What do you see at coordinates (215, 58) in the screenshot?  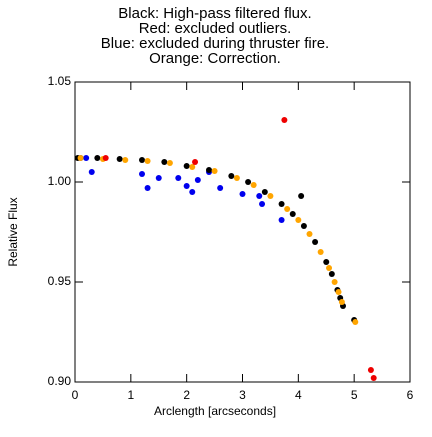 I see `chart-title: Orange: Correction.` at bounding box center [215, 58].